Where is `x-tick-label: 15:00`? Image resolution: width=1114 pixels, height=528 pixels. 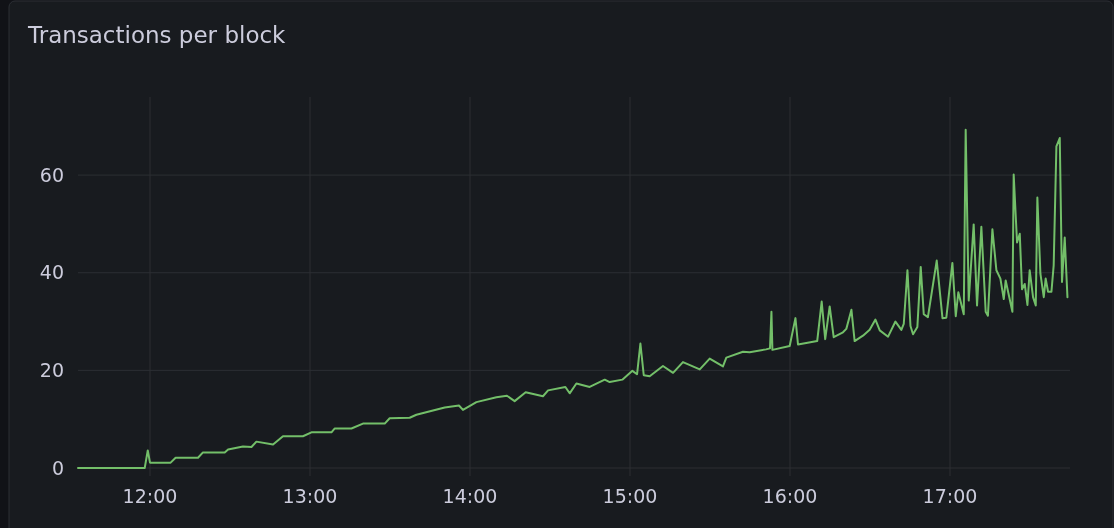
x-tick-label: 15:00 is located at coordinates (630, 496).